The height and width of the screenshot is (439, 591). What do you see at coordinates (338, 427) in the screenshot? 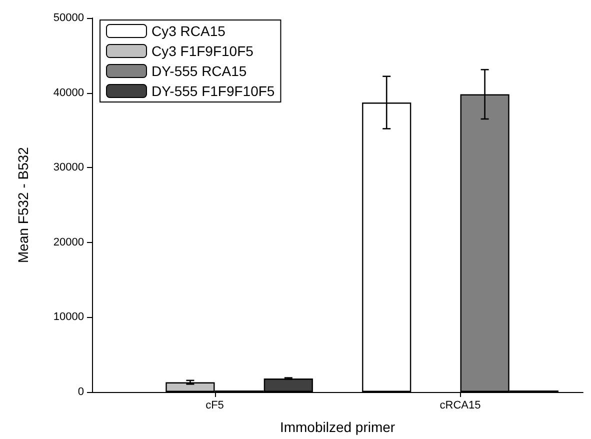
I see `x-axis-title: Immobilzed primer` at bounding box center [338, 427].